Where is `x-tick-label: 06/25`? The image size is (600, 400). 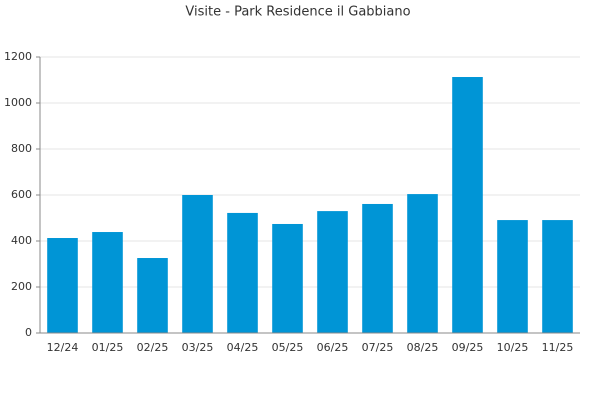 x-tick-label: 06/25 is located at coordinates (333, 347).